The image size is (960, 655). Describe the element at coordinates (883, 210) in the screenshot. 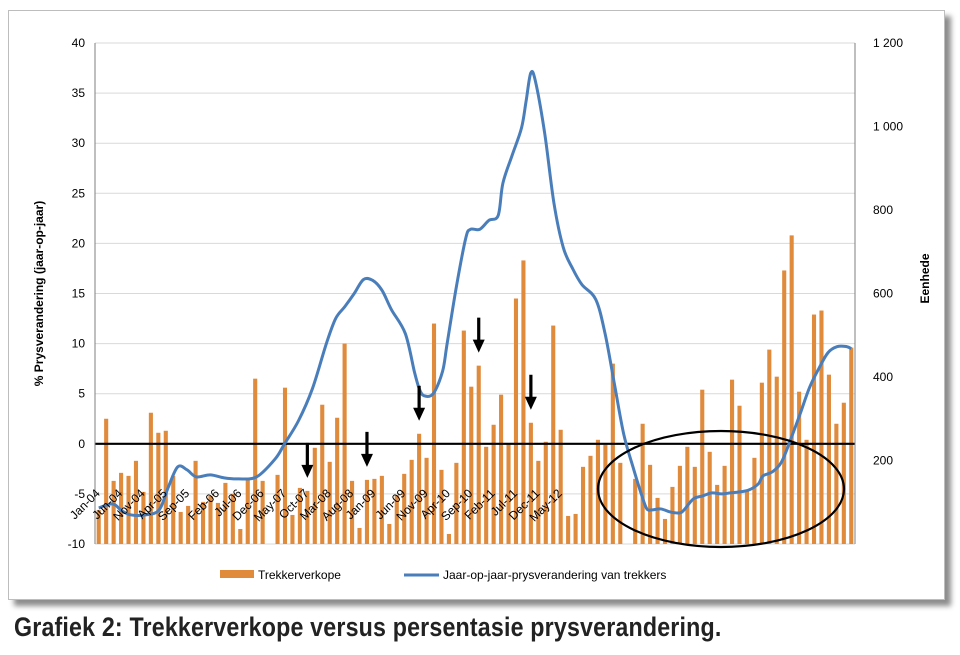

I see `right-tick-label: 800` at that location.